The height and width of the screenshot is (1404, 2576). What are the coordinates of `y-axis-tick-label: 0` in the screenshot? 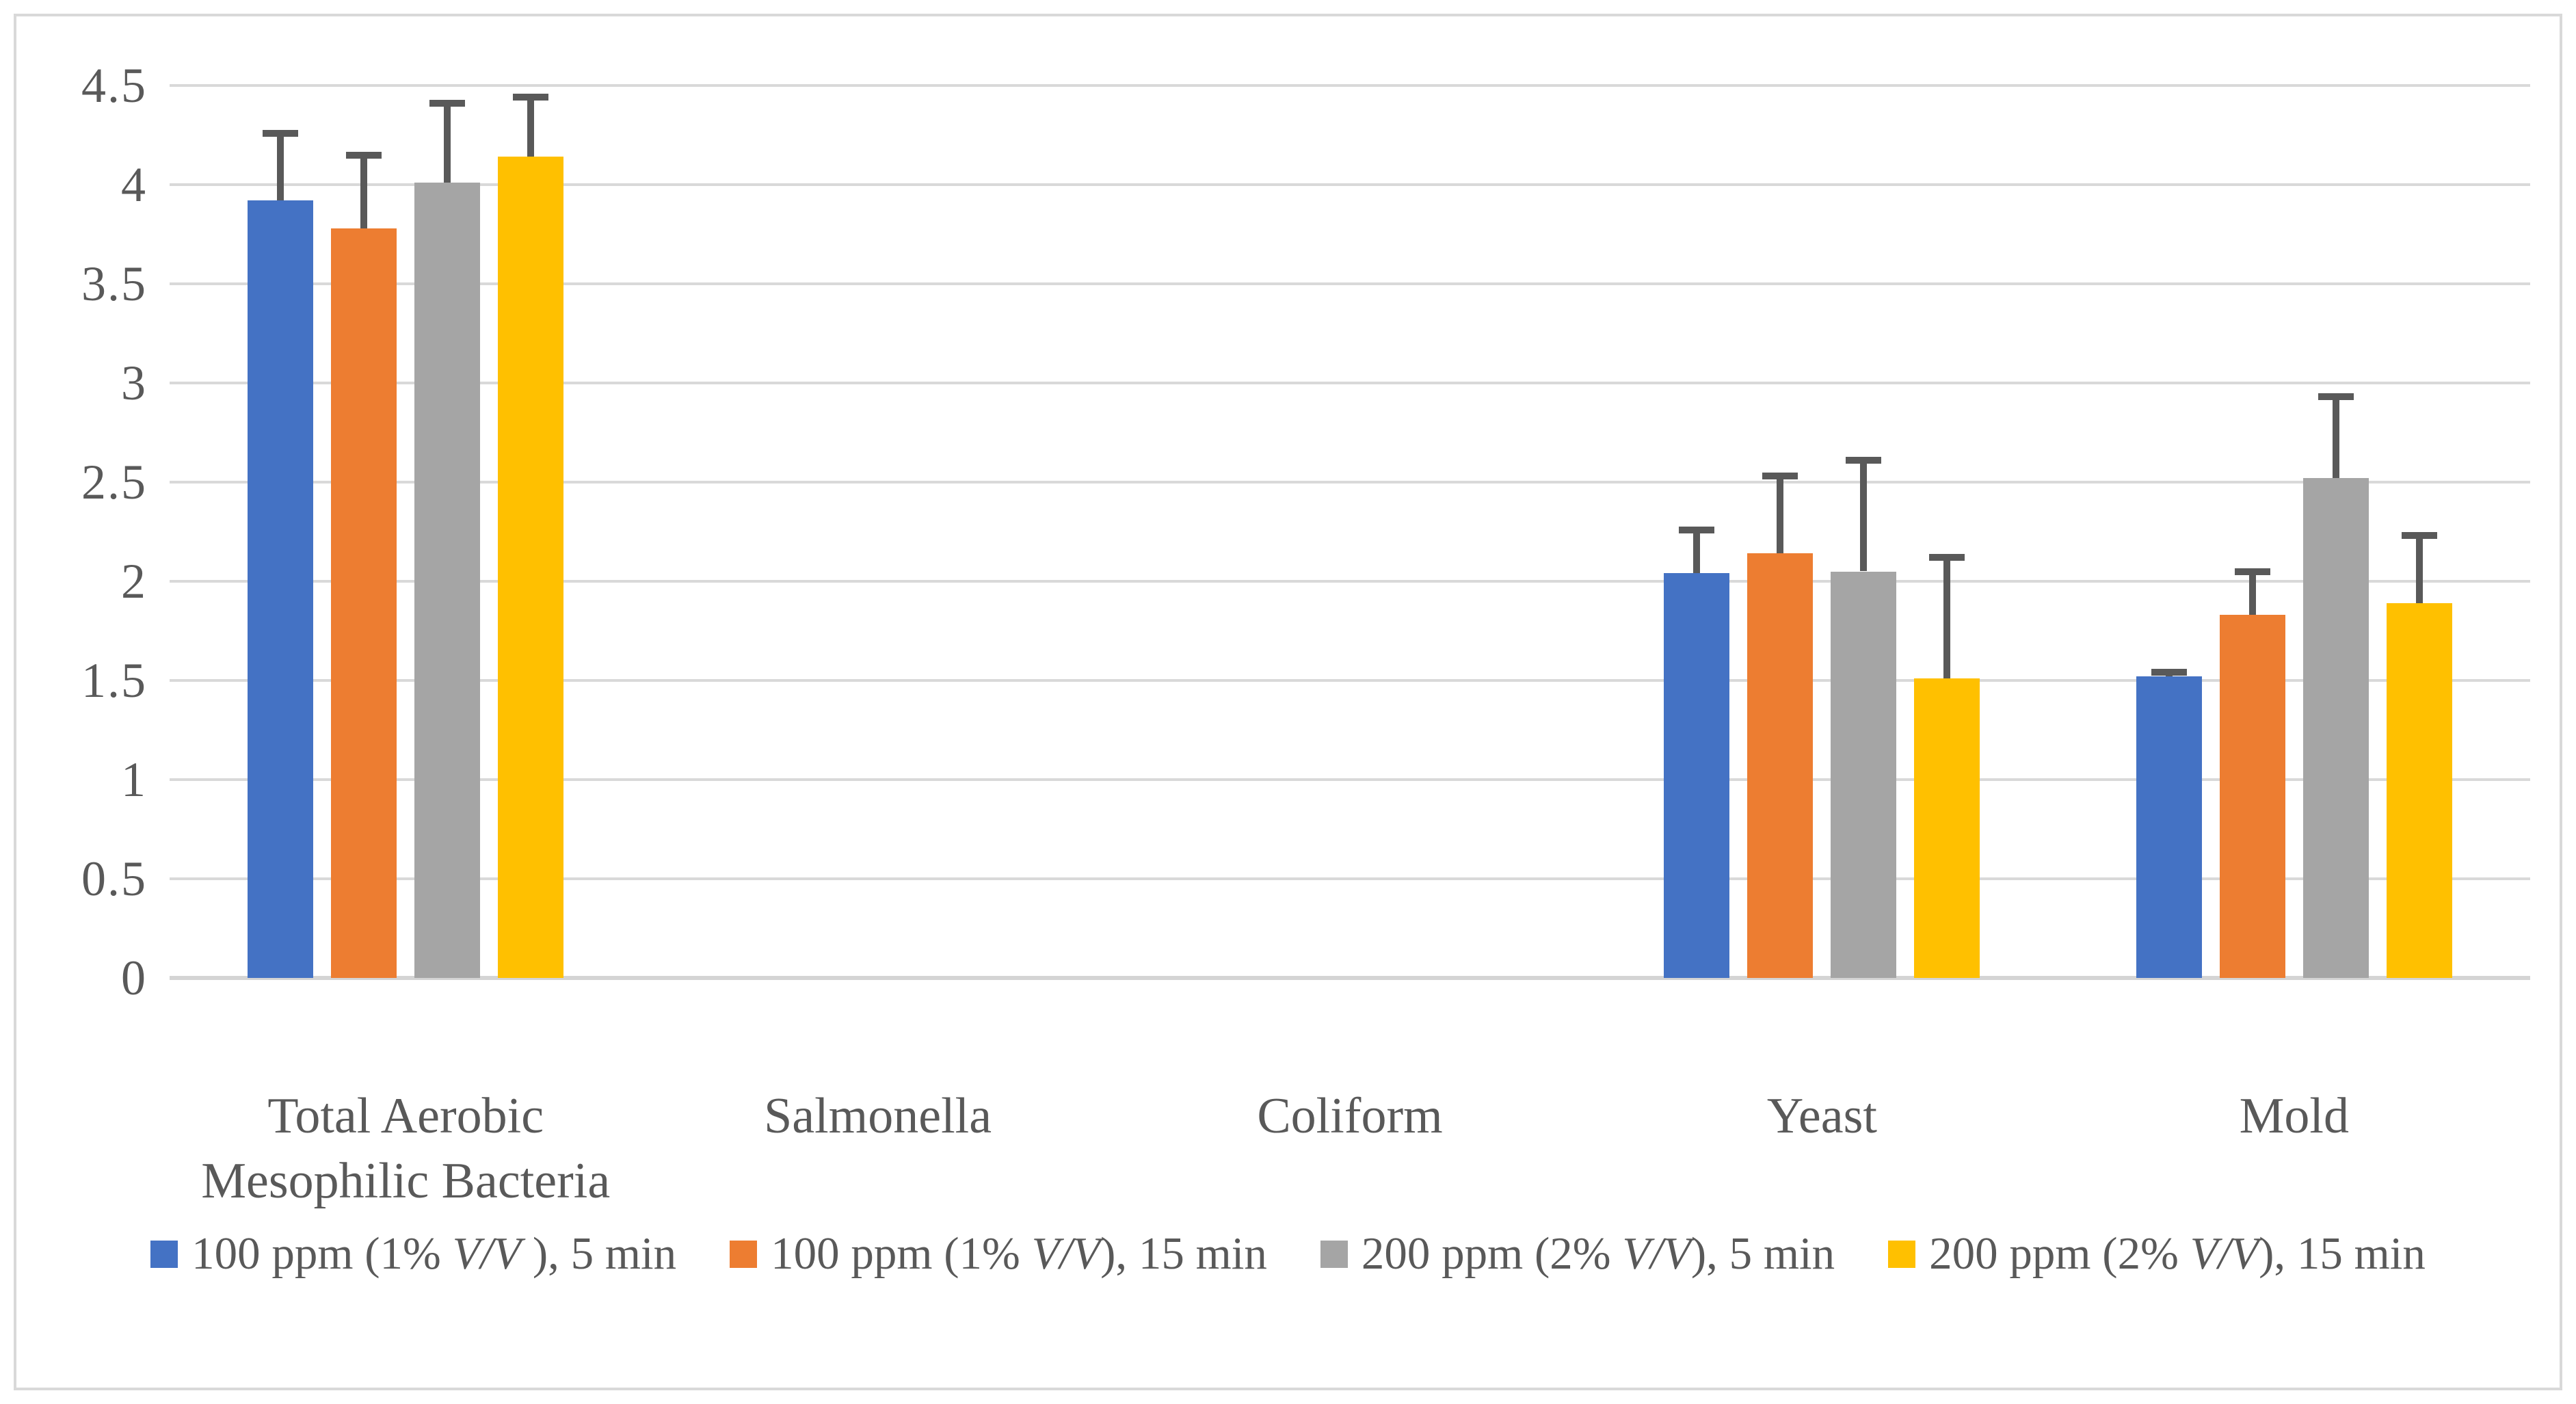 It's located at (134, 978).